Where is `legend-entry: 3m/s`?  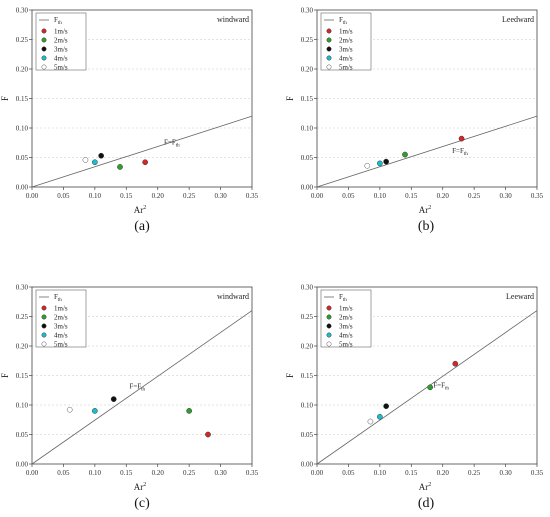
legend-entry: 3m/s is located at coordinates (61, 327).